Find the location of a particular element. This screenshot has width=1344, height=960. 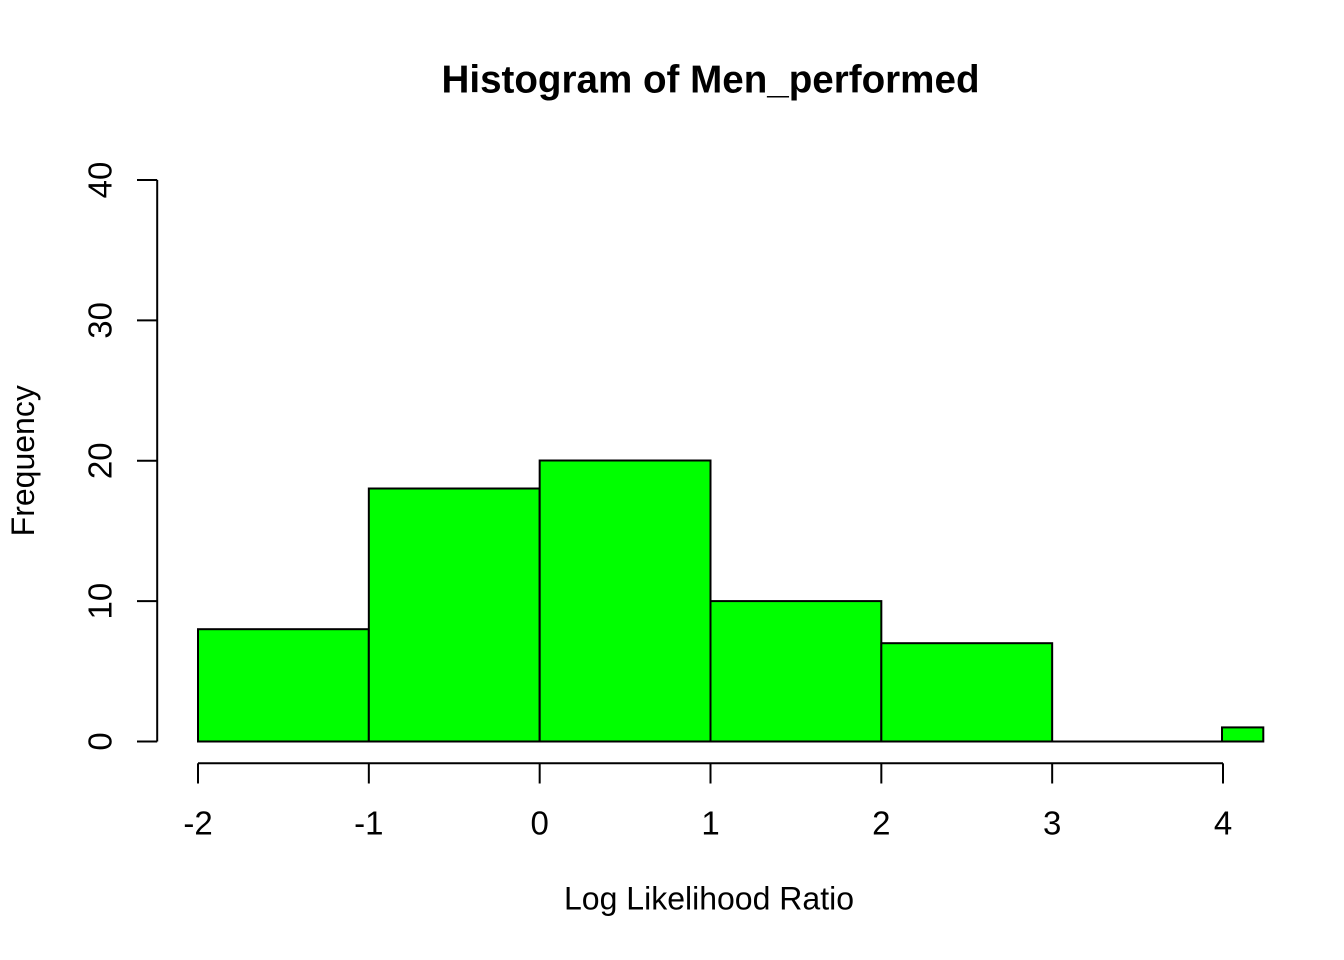

svg-text: 40 is located at coordinates (100, 180).